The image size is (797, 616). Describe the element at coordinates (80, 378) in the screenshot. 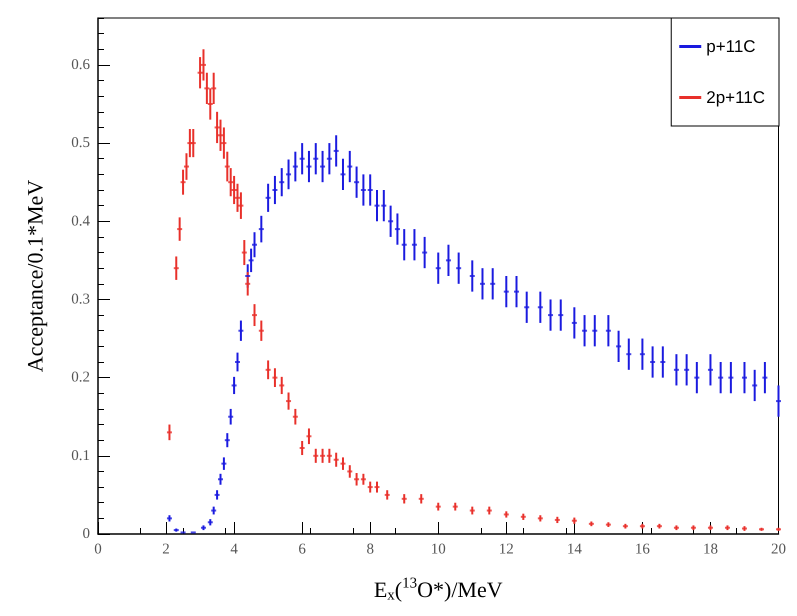

I see `y-tick-label: 0.2` at that location.